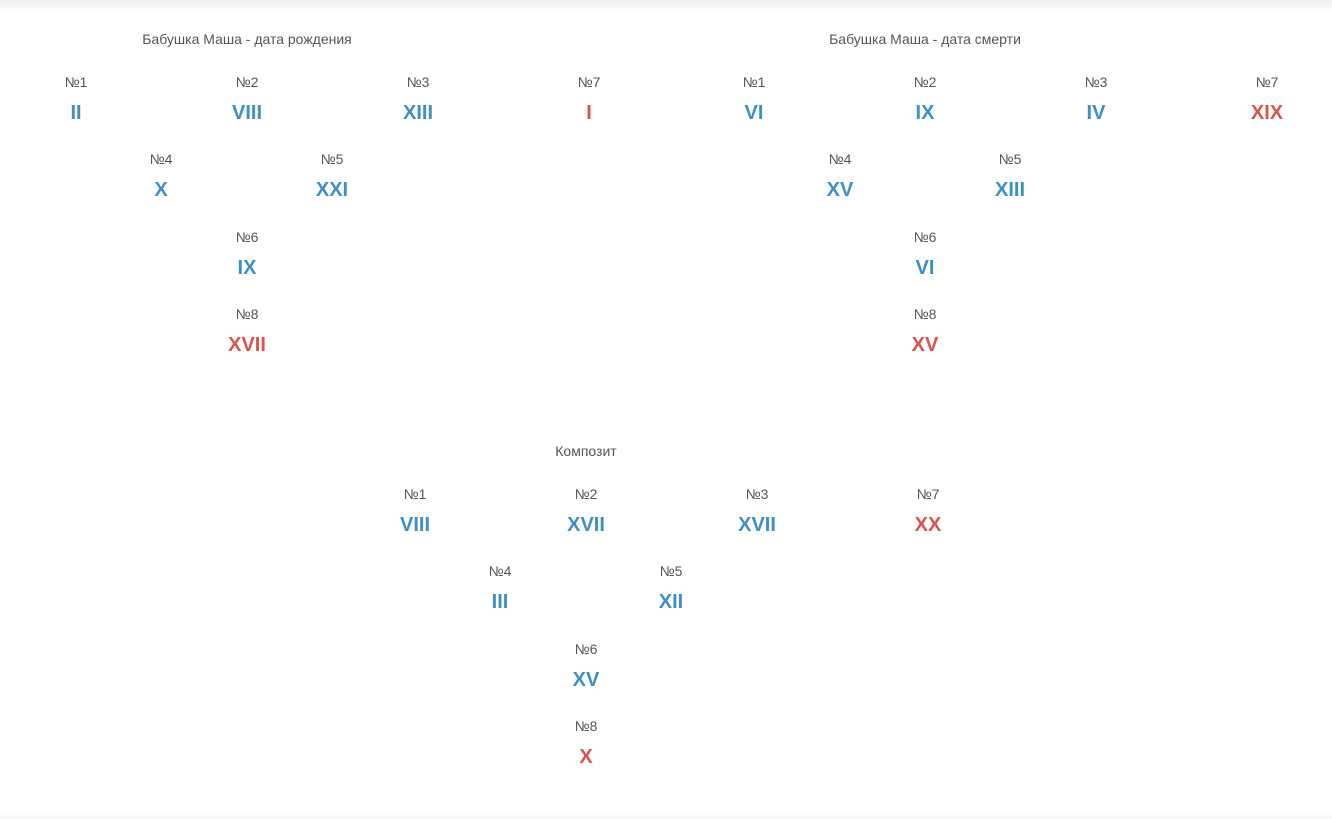  What do you see at coordinates (757, 525) in the screenshot?
I see `composite-value-3: XVII` at bounding box center [757, 525].